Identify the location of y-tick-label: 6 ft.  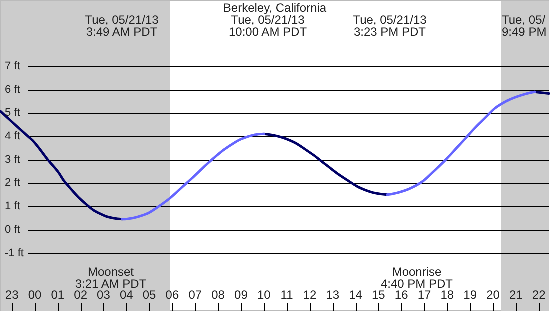
(12, 90).